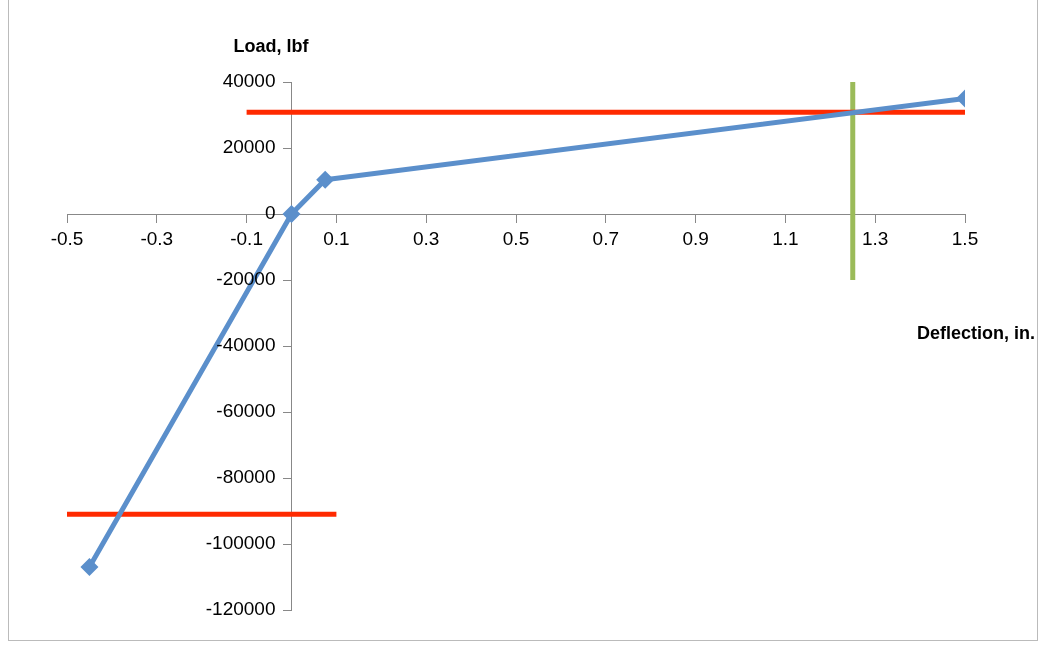 The width and height of the screenshot is (1038, 646). I want to click on y-tick-label: 0, so click(270, 213).